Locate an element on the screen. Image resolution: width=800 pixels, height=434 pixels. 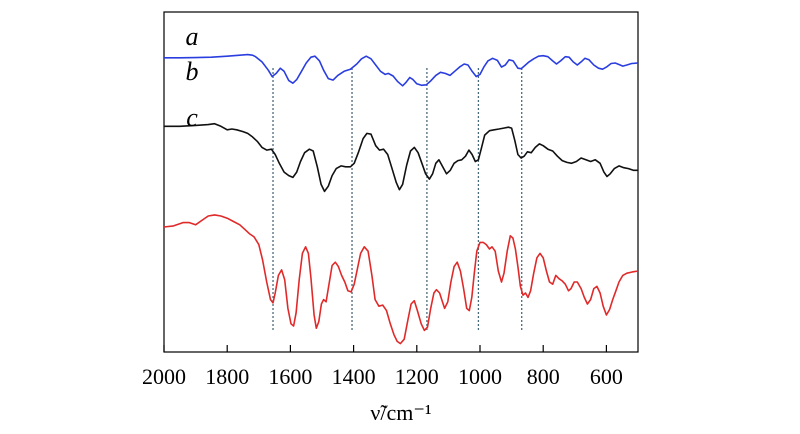
x-axis-ticks: 2000 1800 1600 1400 1200 1000 800 600 is located at coordinates (382, 367).